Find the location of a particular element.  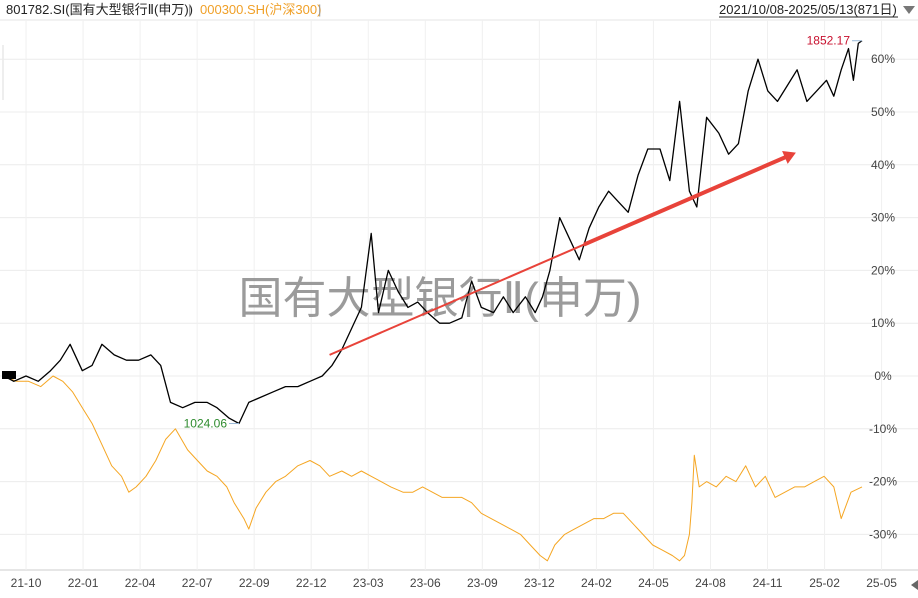

y-tick-label: 30% is located at coordinates (883, 218).